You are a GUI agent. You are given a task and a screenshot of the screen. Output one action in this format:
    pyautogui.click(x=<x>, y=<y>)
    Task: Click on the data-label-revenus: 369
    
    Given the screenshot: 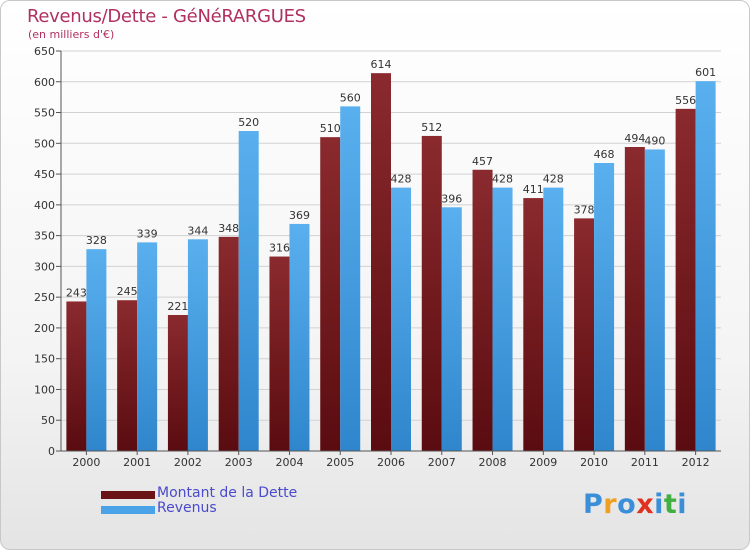 What is the action you would take?
    pyautogui.click(x=299, y=215)
    